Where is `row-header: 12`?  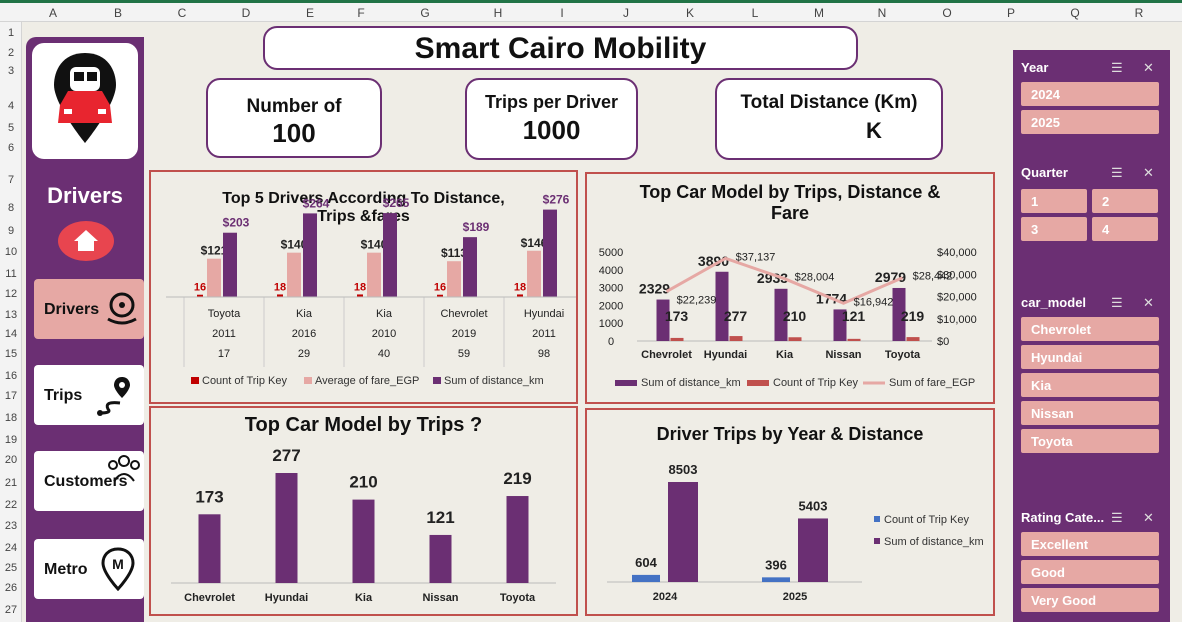
row-header: 12 is located at coordinates (11, 294).